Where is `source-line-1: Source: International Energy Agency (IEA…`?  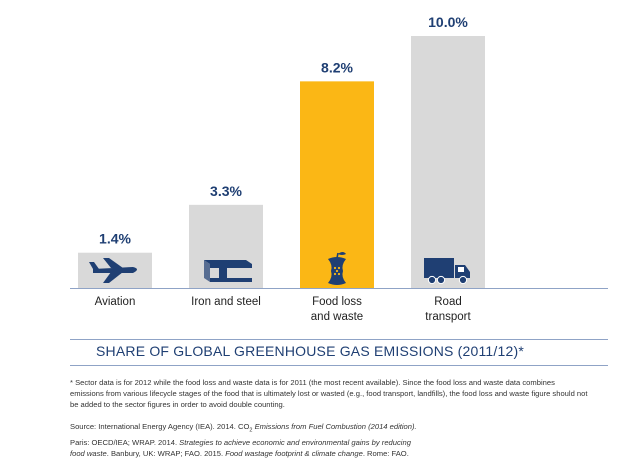
source-line-1: Source: International Energy Agency (IEA… is located at coordinates (243, 428).